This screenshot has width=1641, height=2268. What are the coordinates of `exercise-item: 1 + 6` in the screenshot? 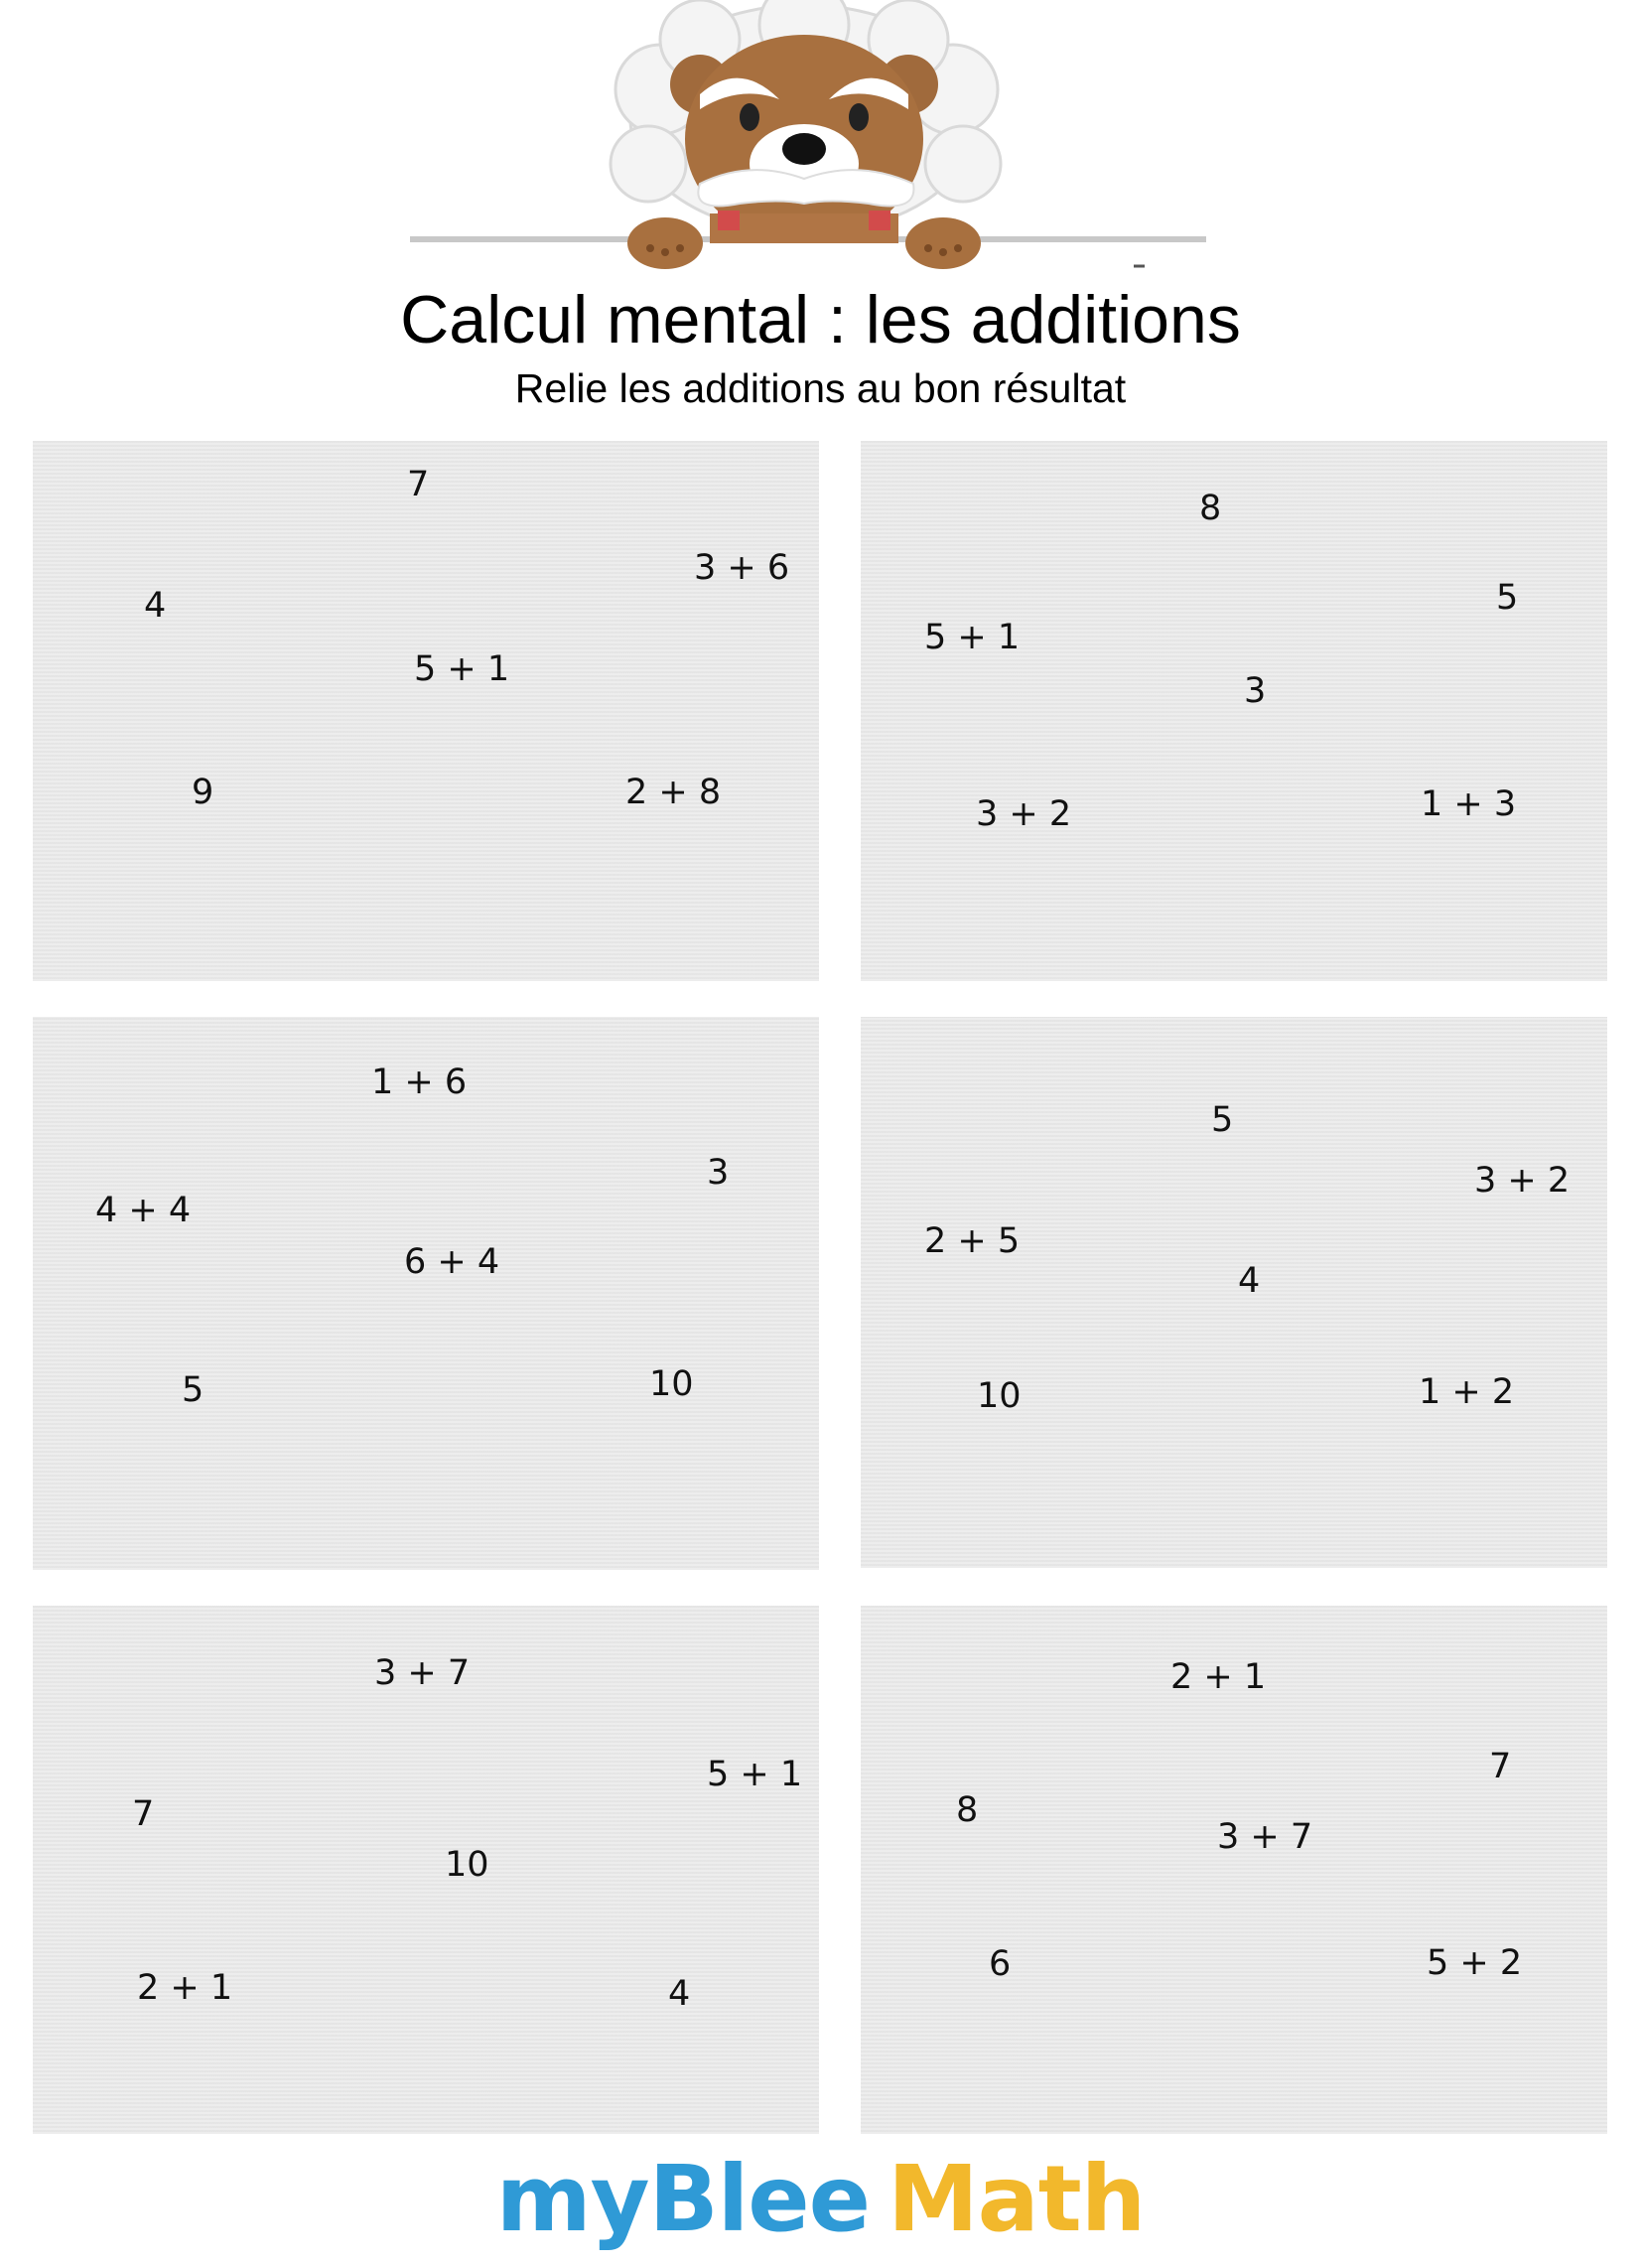 It's located at (419, 1082).